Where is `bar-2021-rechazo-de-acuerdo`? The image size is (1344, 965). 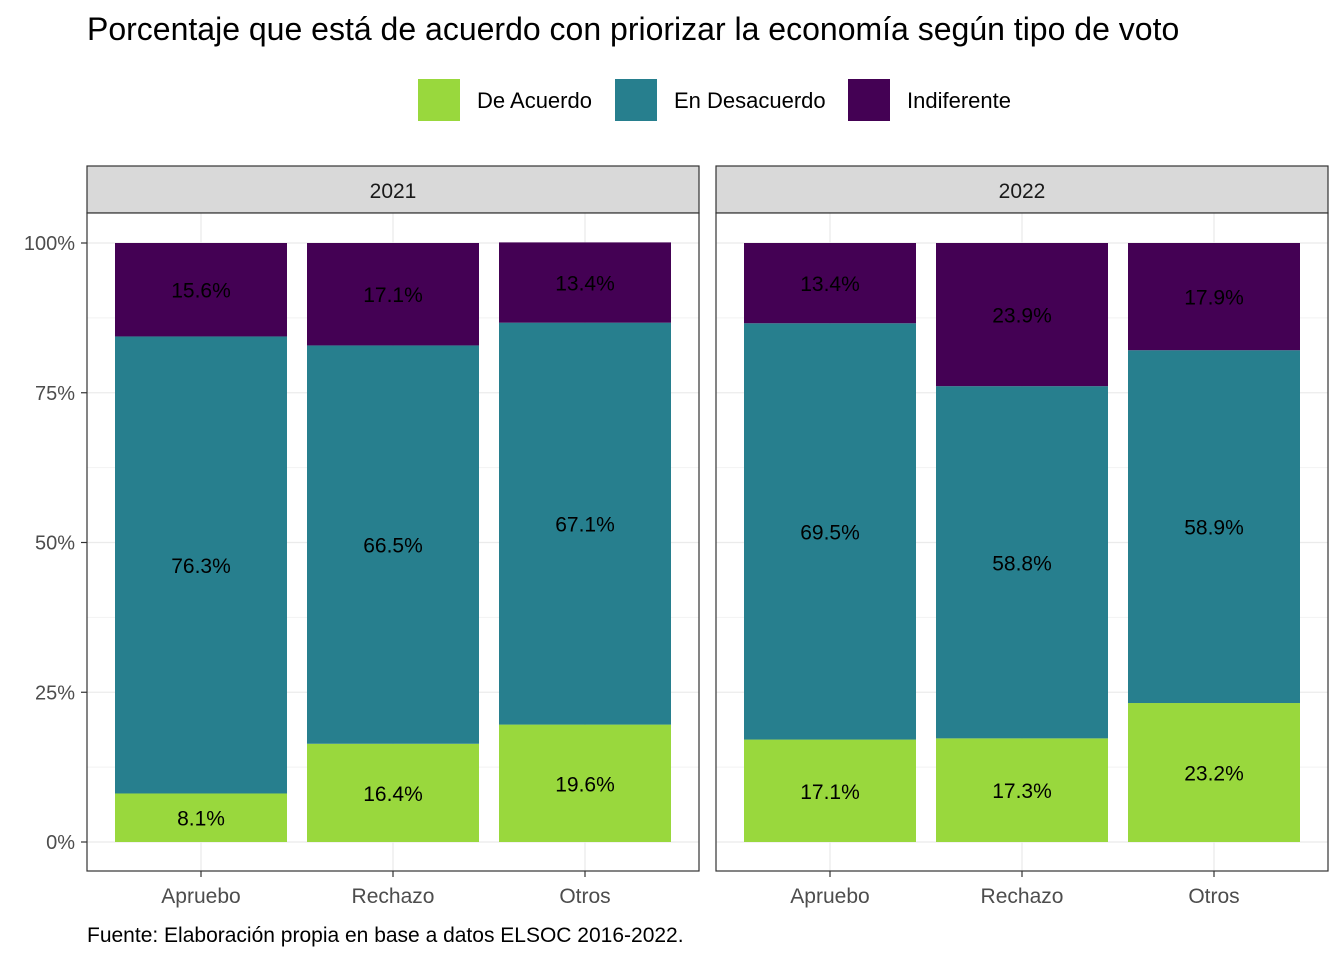
bar-2021-rechazo-de-acuerdo is located at coordinates (393, 792).